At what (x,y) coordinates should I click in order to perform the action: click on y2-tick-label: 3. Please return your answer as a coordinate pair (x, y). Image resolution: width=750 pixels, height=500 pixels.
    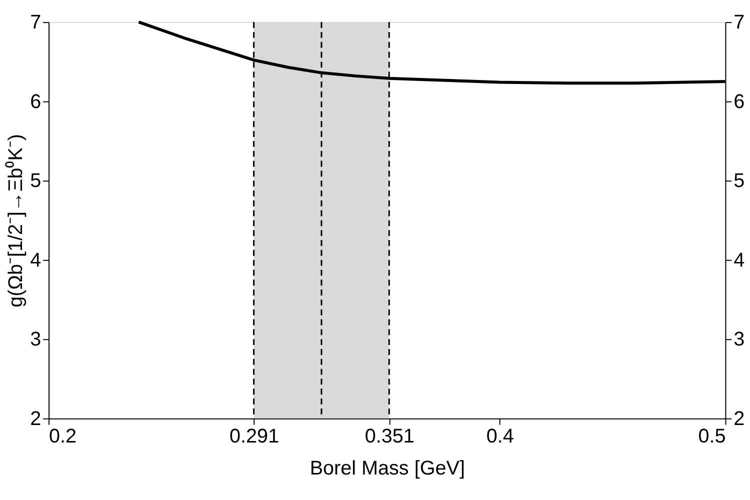
    Looking at the image, I should click on (739, 339).